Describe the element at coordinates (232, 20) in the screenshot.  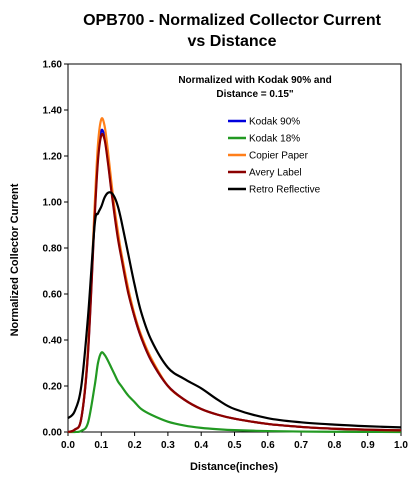
I see `chart-title-line-1: OPB700 - Normalized Collector Current` at that location.